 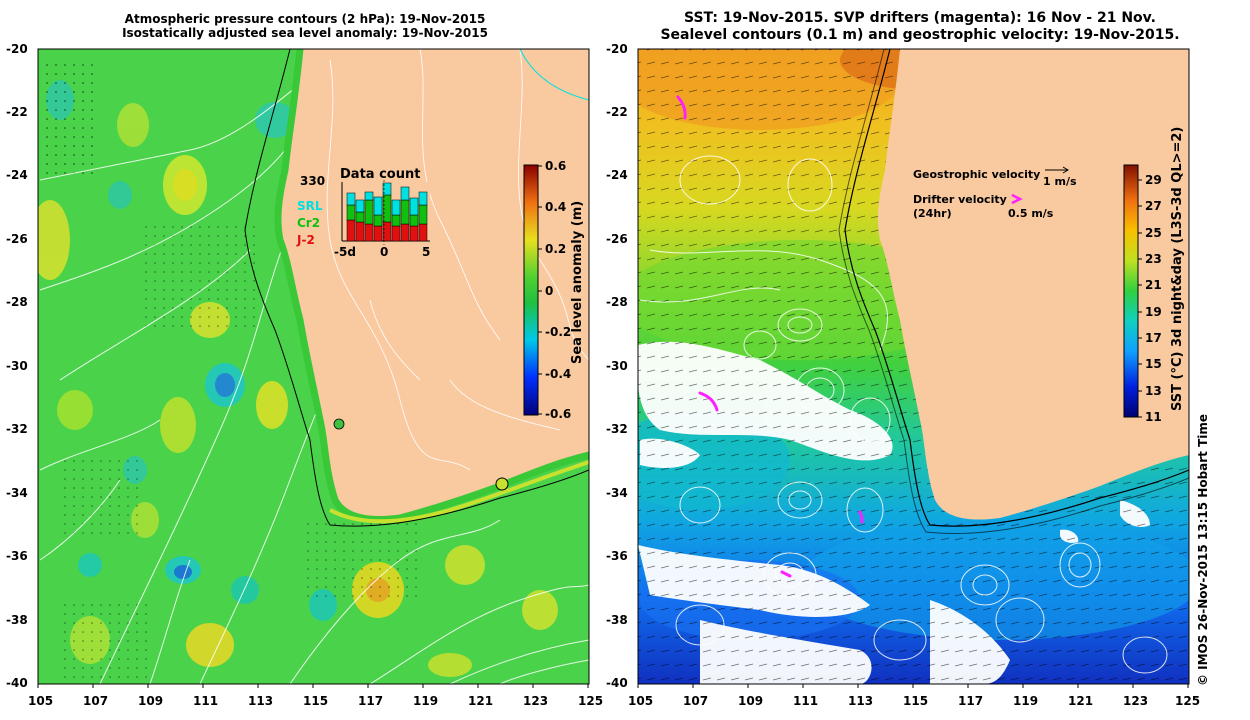 I want to click on sst-tick: 13, so click(x=1153, y=391).